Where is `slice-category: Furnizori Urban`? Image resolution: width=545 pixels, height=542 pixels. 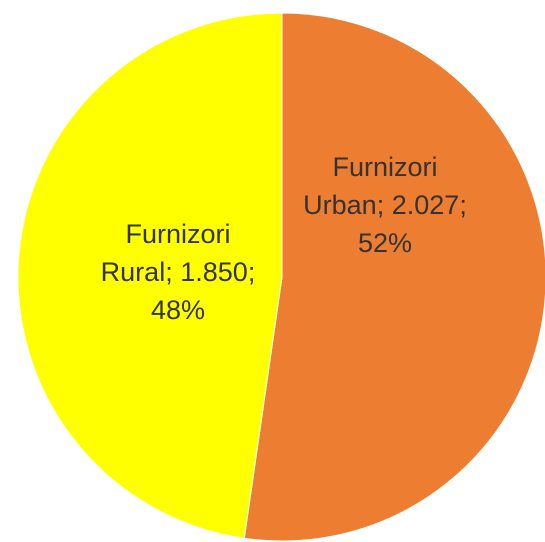
slice-category: Furnizori Urban is located at coordinates (370, 186).